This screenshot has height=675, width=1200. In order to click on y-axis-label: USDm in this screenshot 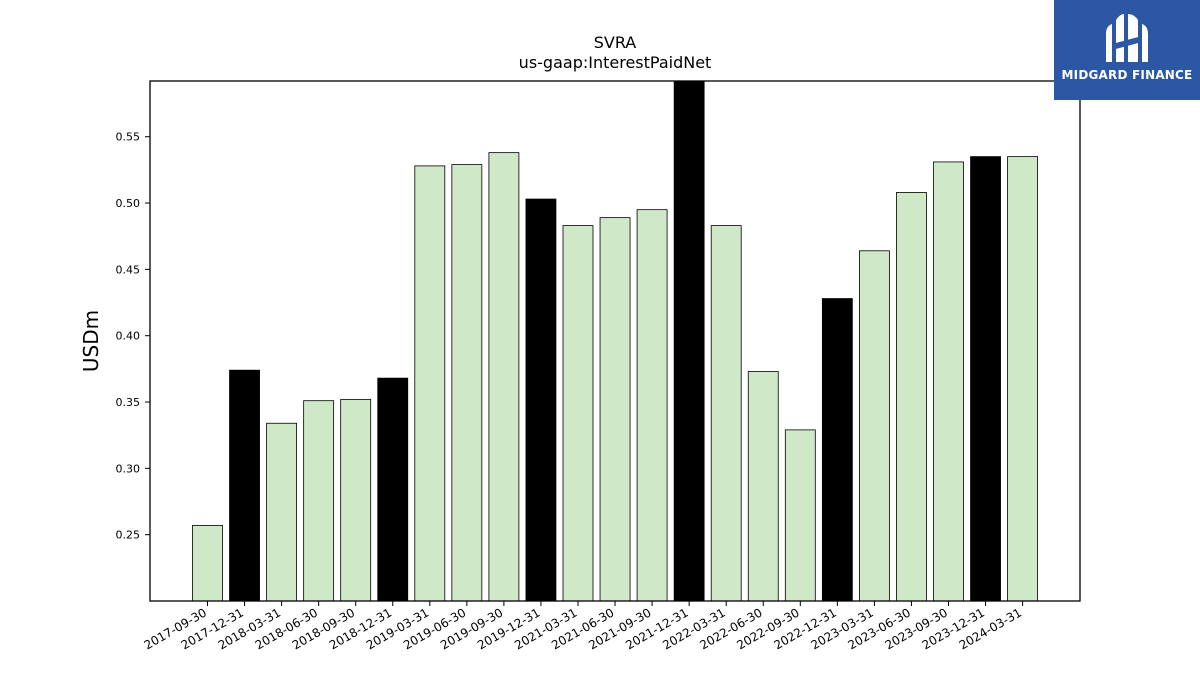, I will do `click(91, 341)`.